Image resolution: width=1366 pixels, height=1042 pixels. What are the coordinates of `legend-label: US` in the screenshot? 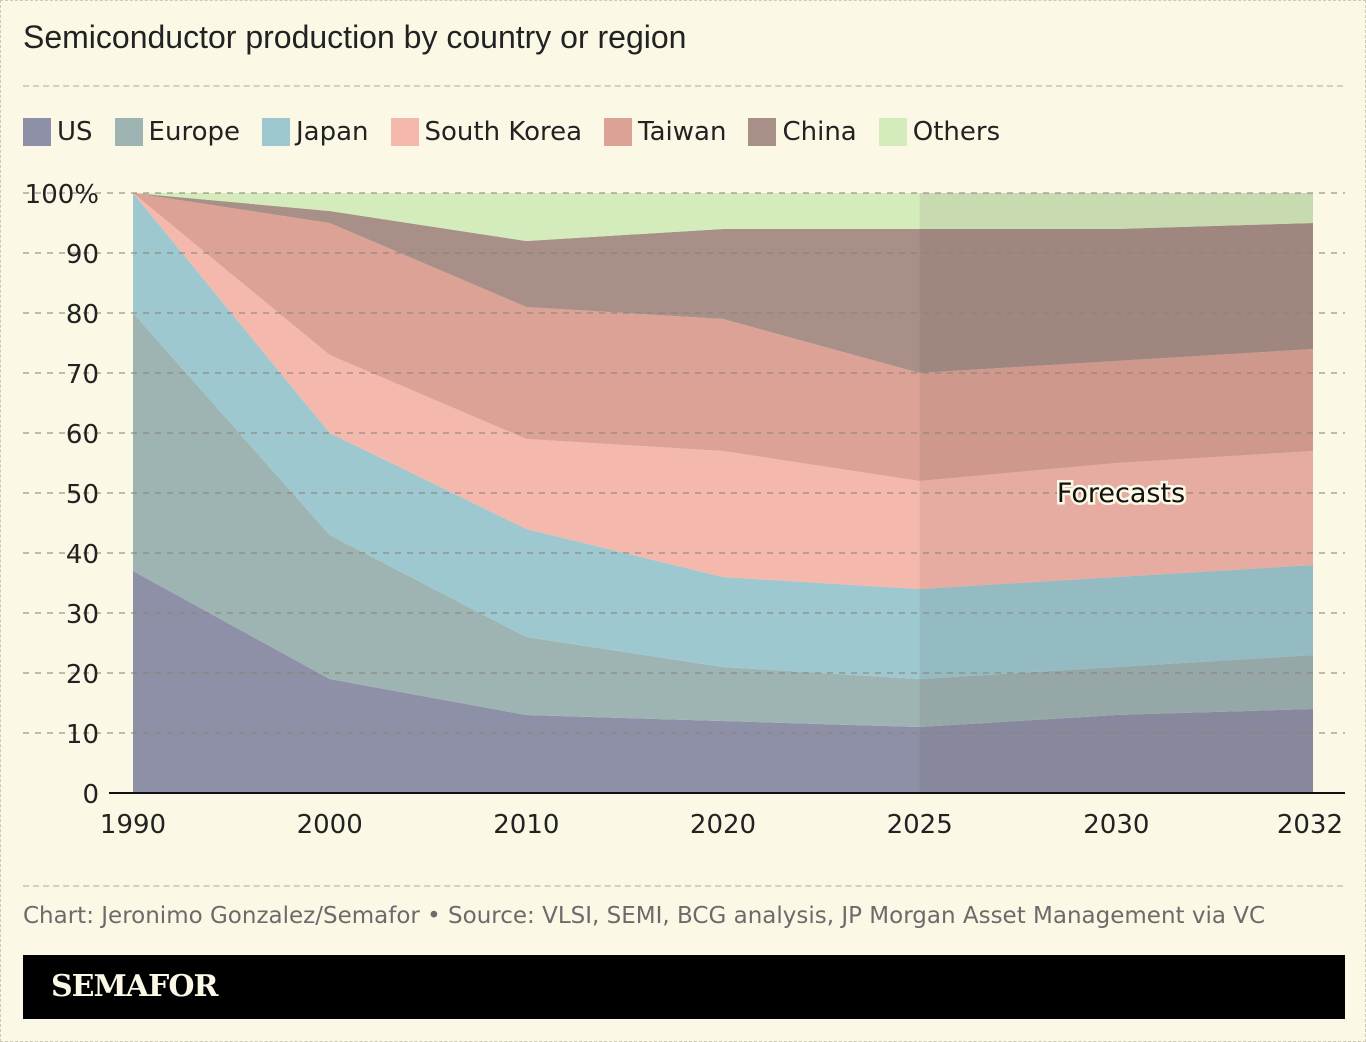 It's located at (75, 132).